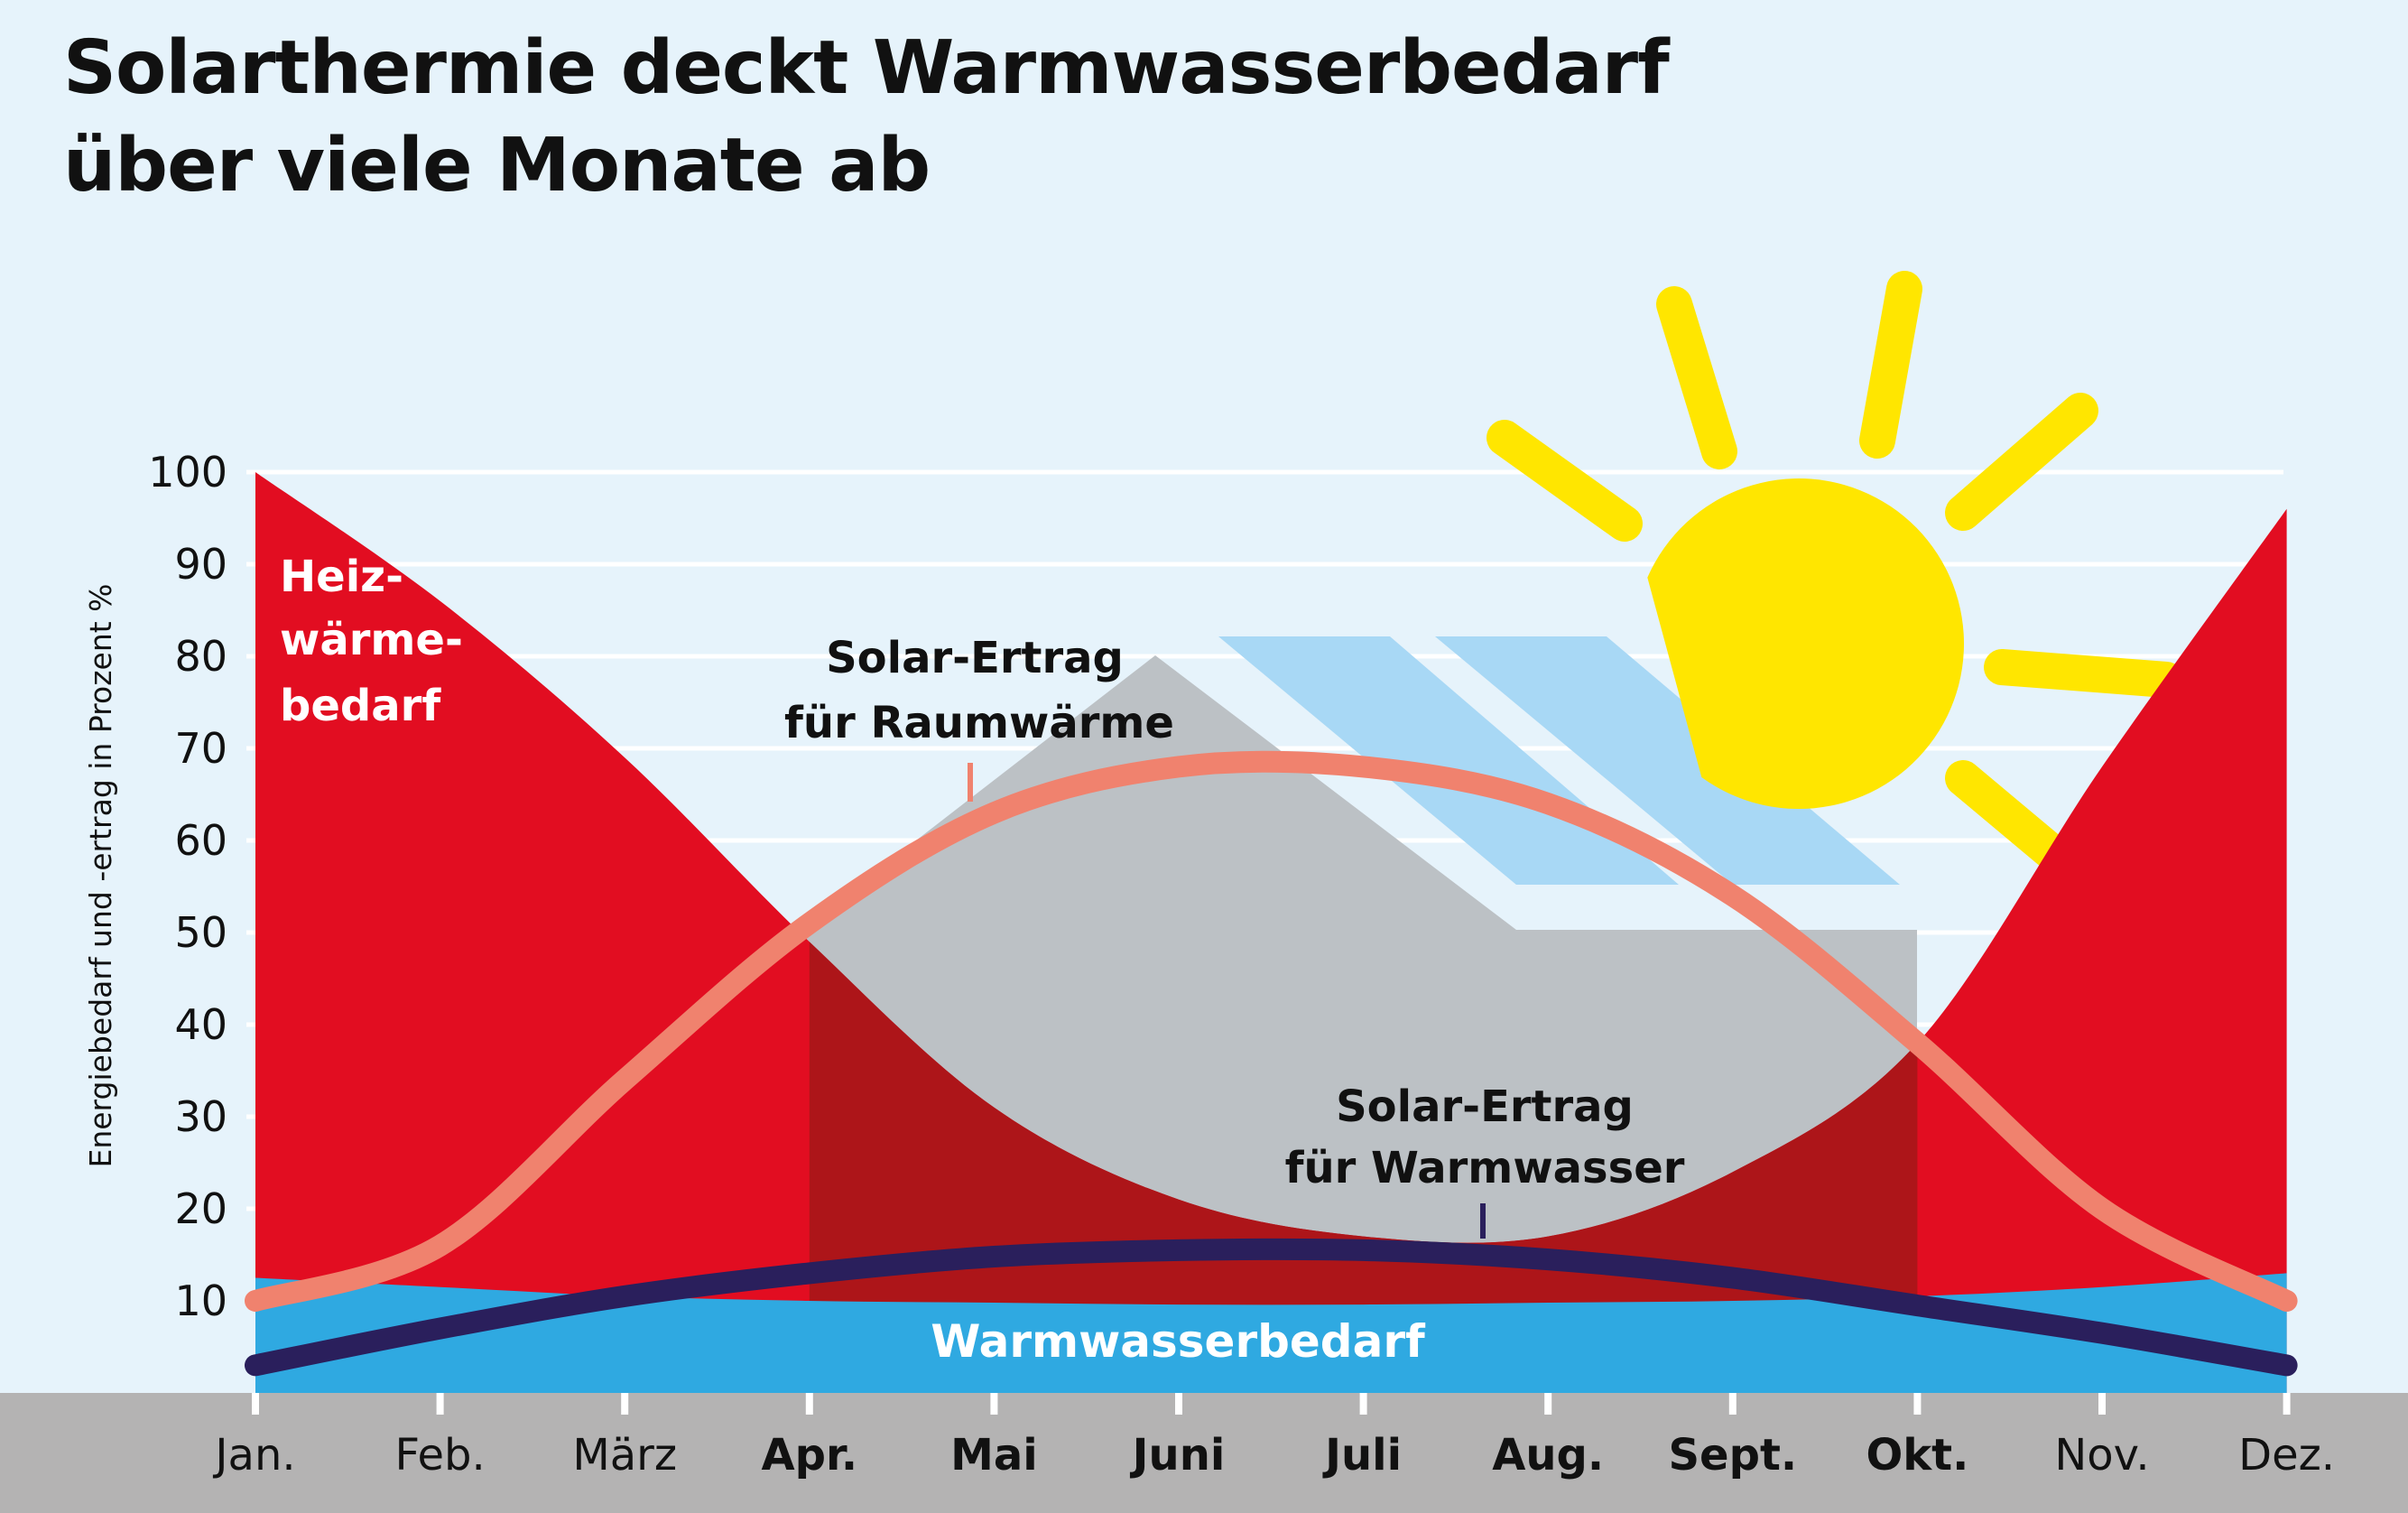 The height and width of the screenshot is (1513, 2408). What do you see at coordinates (1178, 1341) in the screenshot?
I see `warmwasserbedarf-label: Warmwasserbedarf` at bounding box center [1178, 1341].